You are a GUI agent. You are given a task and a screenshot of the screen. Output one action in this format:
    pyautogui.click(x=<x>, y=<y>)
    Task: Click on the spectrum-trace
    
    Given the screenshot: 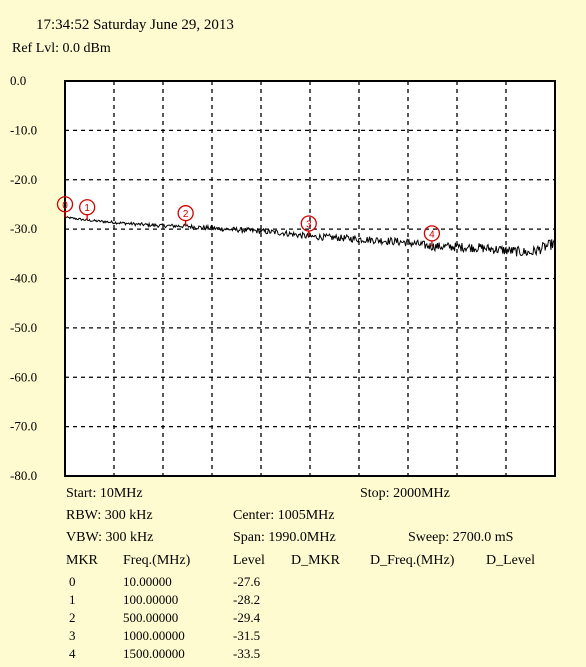 What is the action you would take?
    pyautogui.click(x=310, y=236)
    